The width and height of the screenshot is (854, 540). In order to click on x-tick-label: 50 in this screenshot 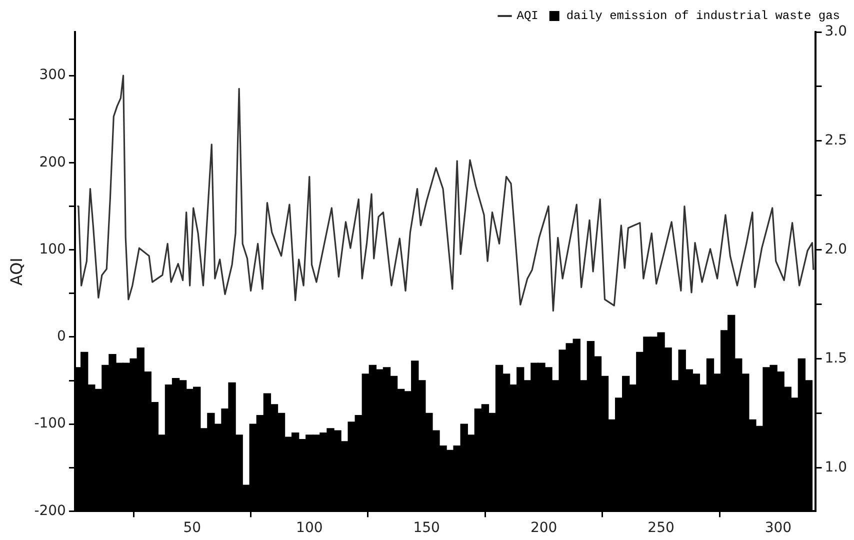, I will do `click(192, 528)`.